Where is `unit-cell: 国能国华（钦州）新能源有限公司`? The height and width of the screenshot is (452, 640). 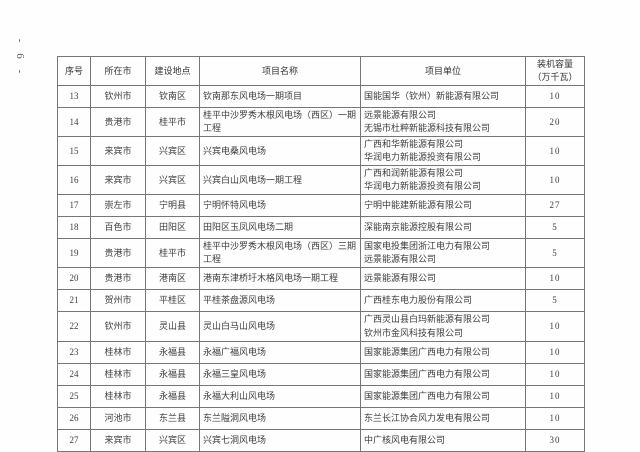
unit-cell: 国能国华（钦州）新能源有限公司 is located at coordinates (443, 97).